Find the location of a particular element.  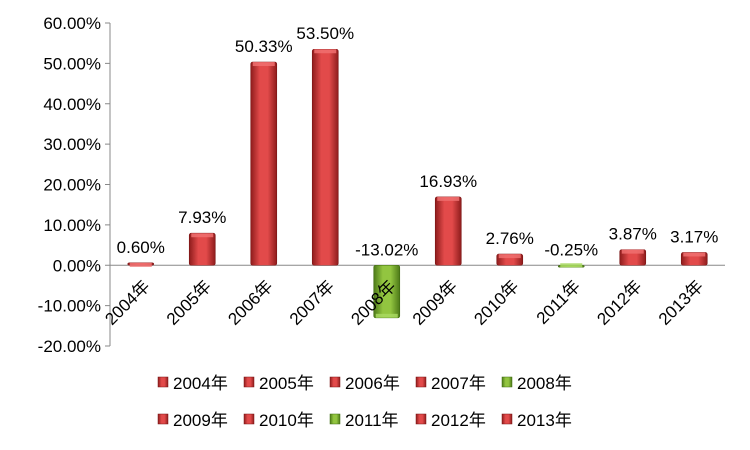

data-label: 7.93% is located at coordinates (202, 217).